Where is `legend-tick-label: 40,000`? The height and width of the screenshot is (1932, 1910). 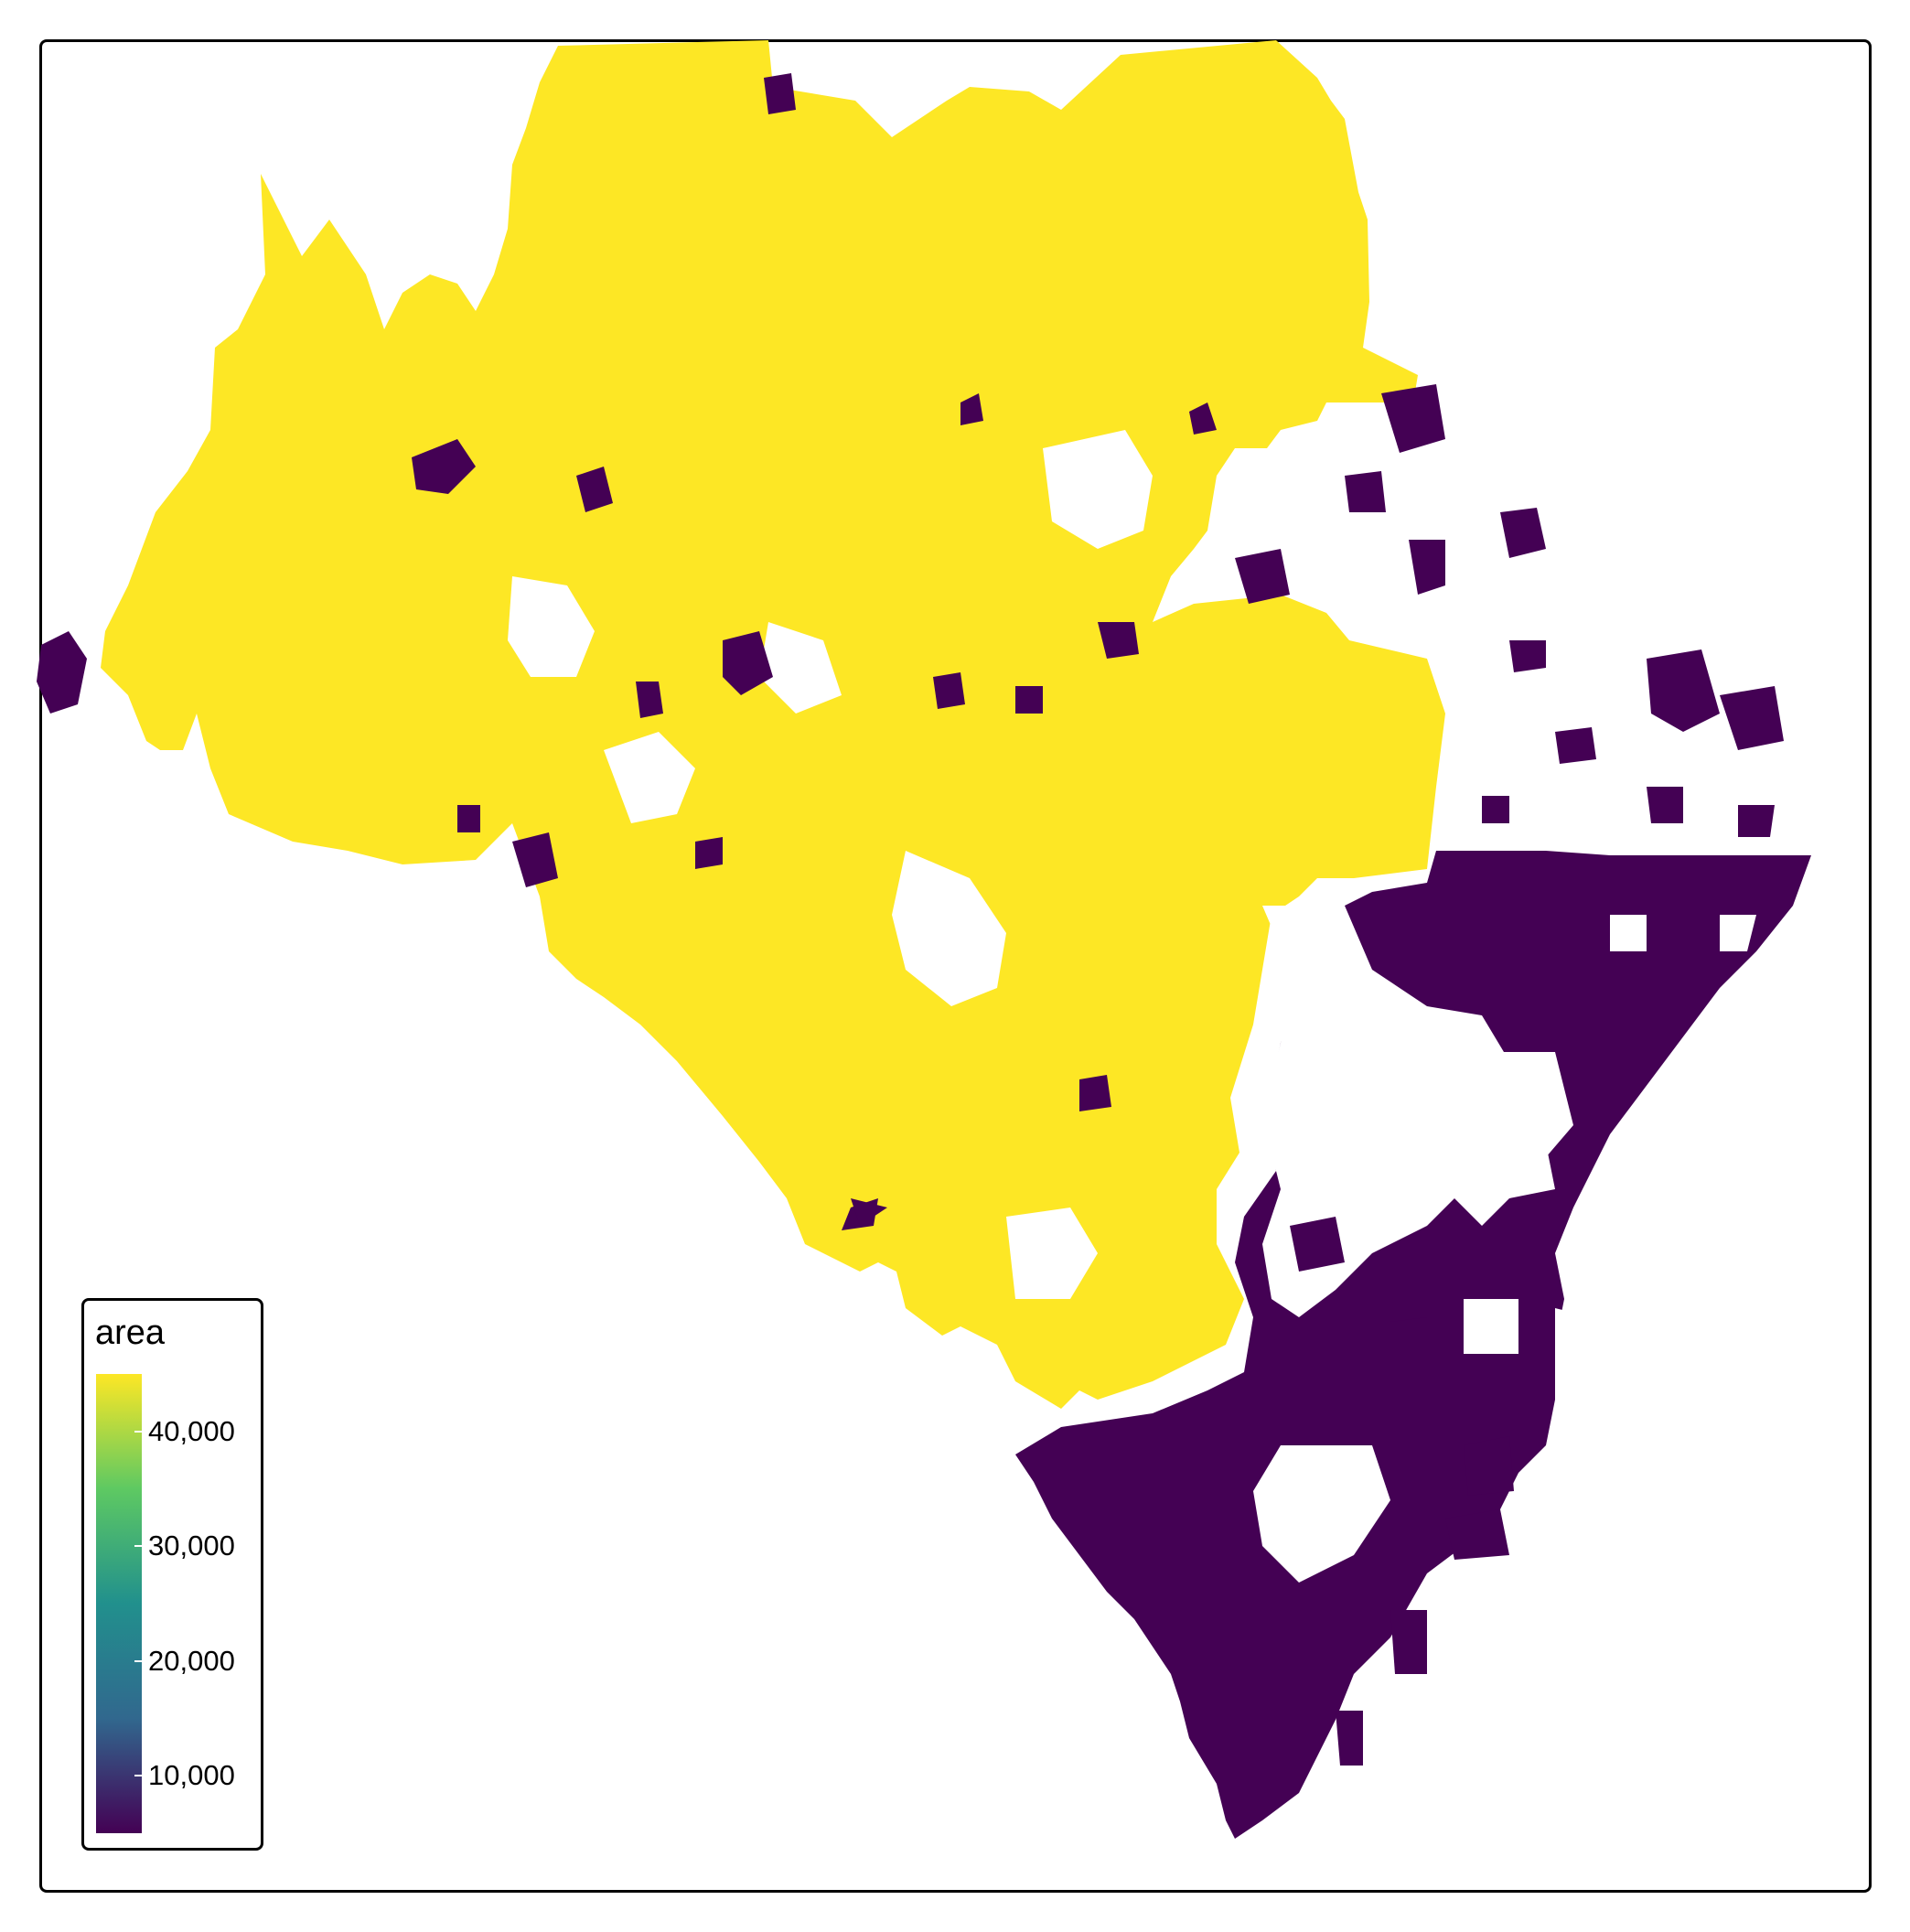
legend-tick-label: 40,000 is located at coordinates (191, 1431).